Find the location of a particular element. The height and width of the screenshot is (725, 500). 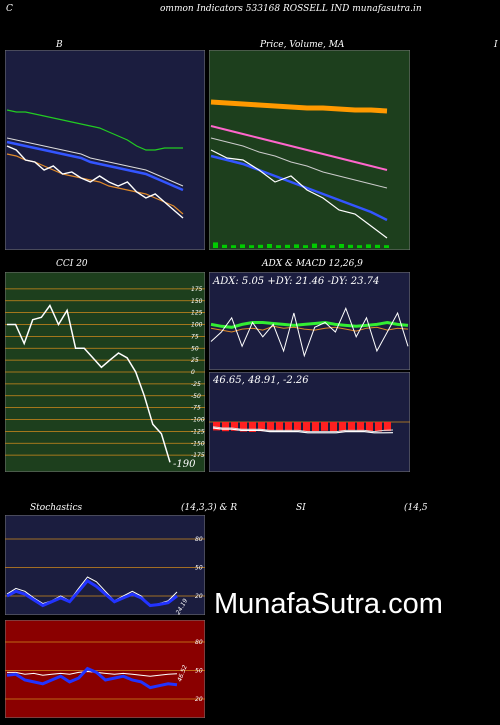

stoch-tick-0: 80 is located at coordinates (199, 539).